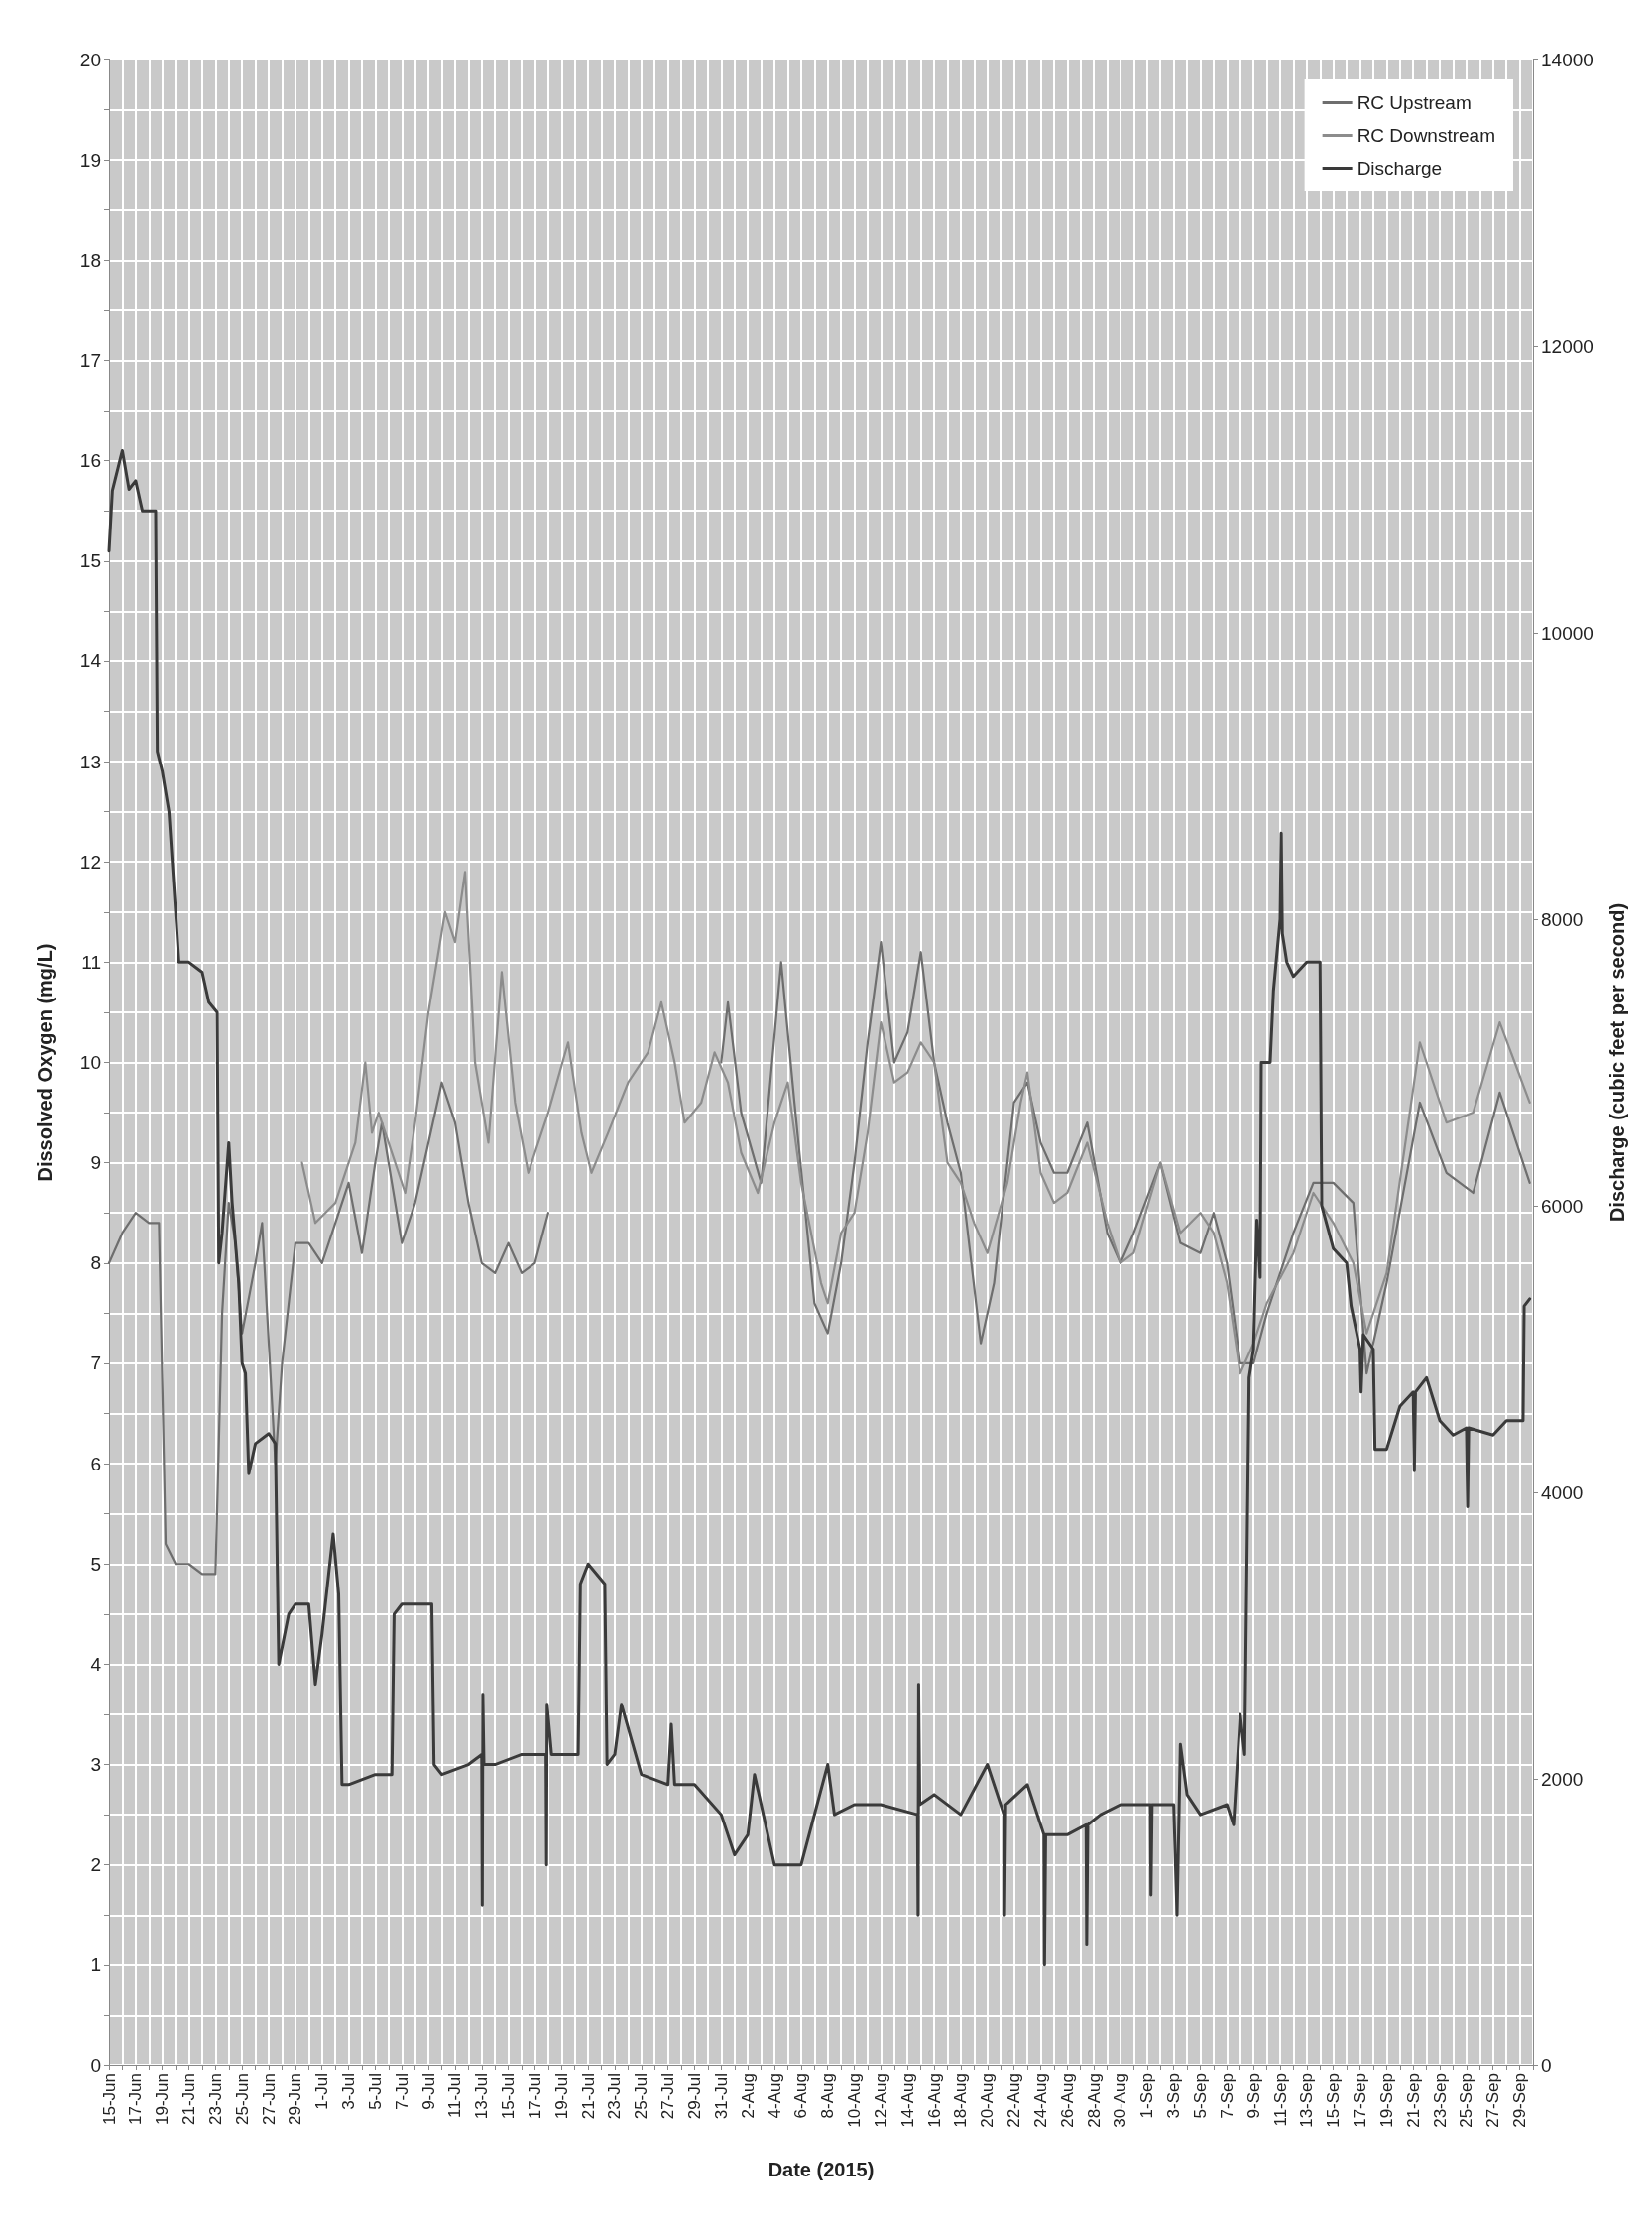 This screenshot has height=2234, width=1652. What do you see at coordinates (961, 2100) in the screenshot?
I see `x-tick-label: 18-Aug` at bounding box center [961, 2100].